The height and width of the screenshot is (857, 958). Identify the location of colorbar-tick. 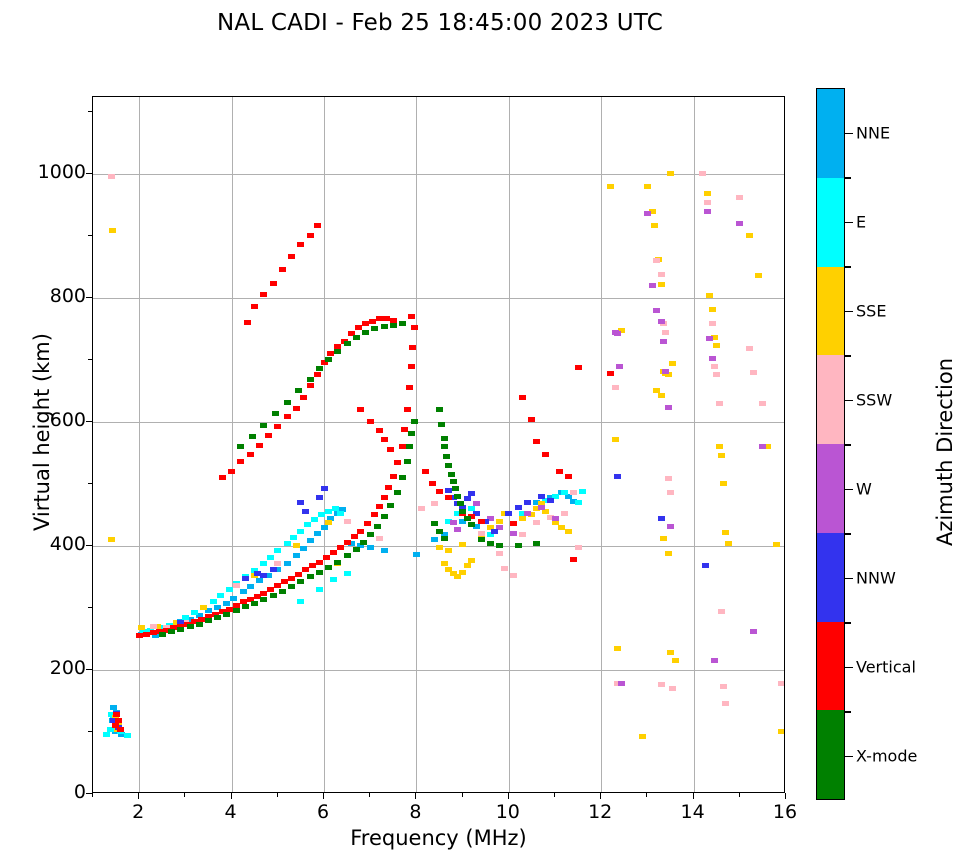
(849, 667).